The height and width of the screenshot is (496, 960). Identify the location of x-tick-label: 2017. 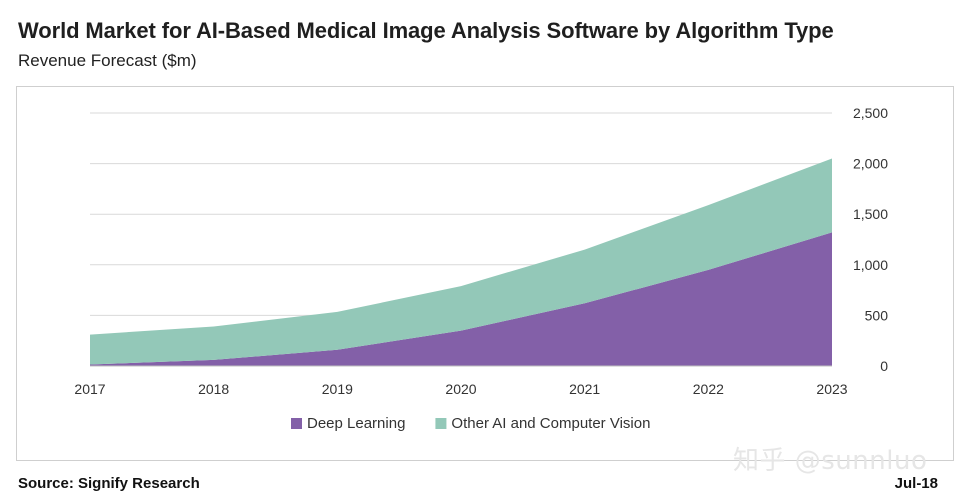
(89, 389).